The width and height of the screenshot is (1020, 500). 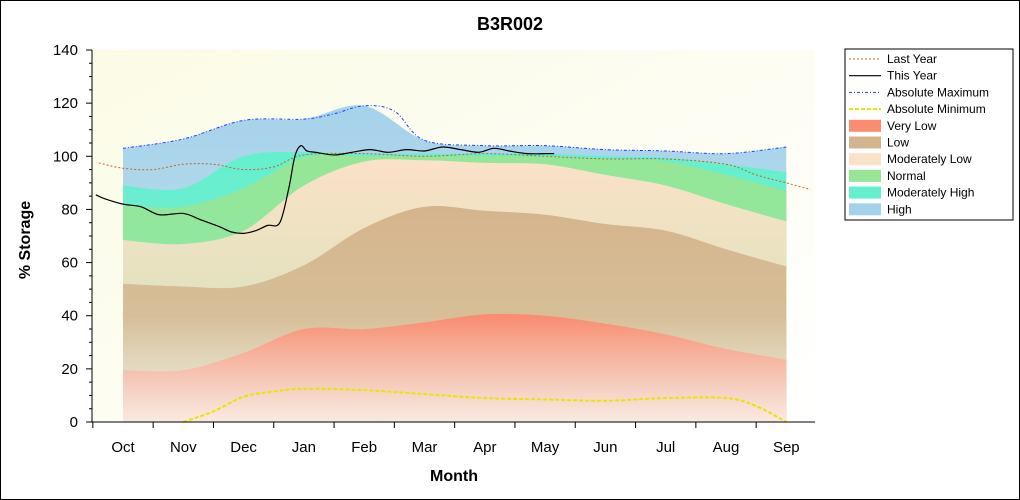 What do you see at coordinates (74, 422) in the screenshot?
I see `y-tick-label: 0` at bounding box center [74, 422].